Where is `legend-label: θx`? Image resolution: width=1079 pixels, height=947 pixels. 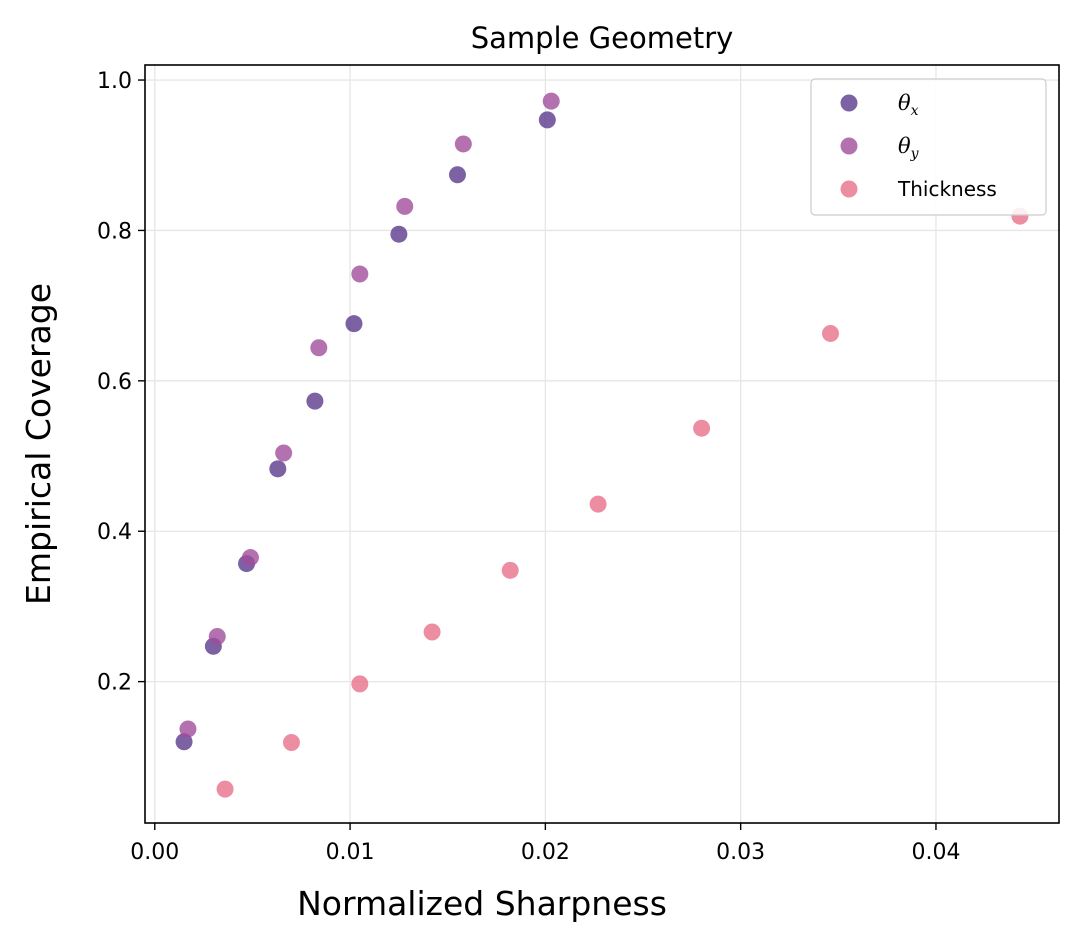 legend-label: θx is located at coordinates (908, 105).